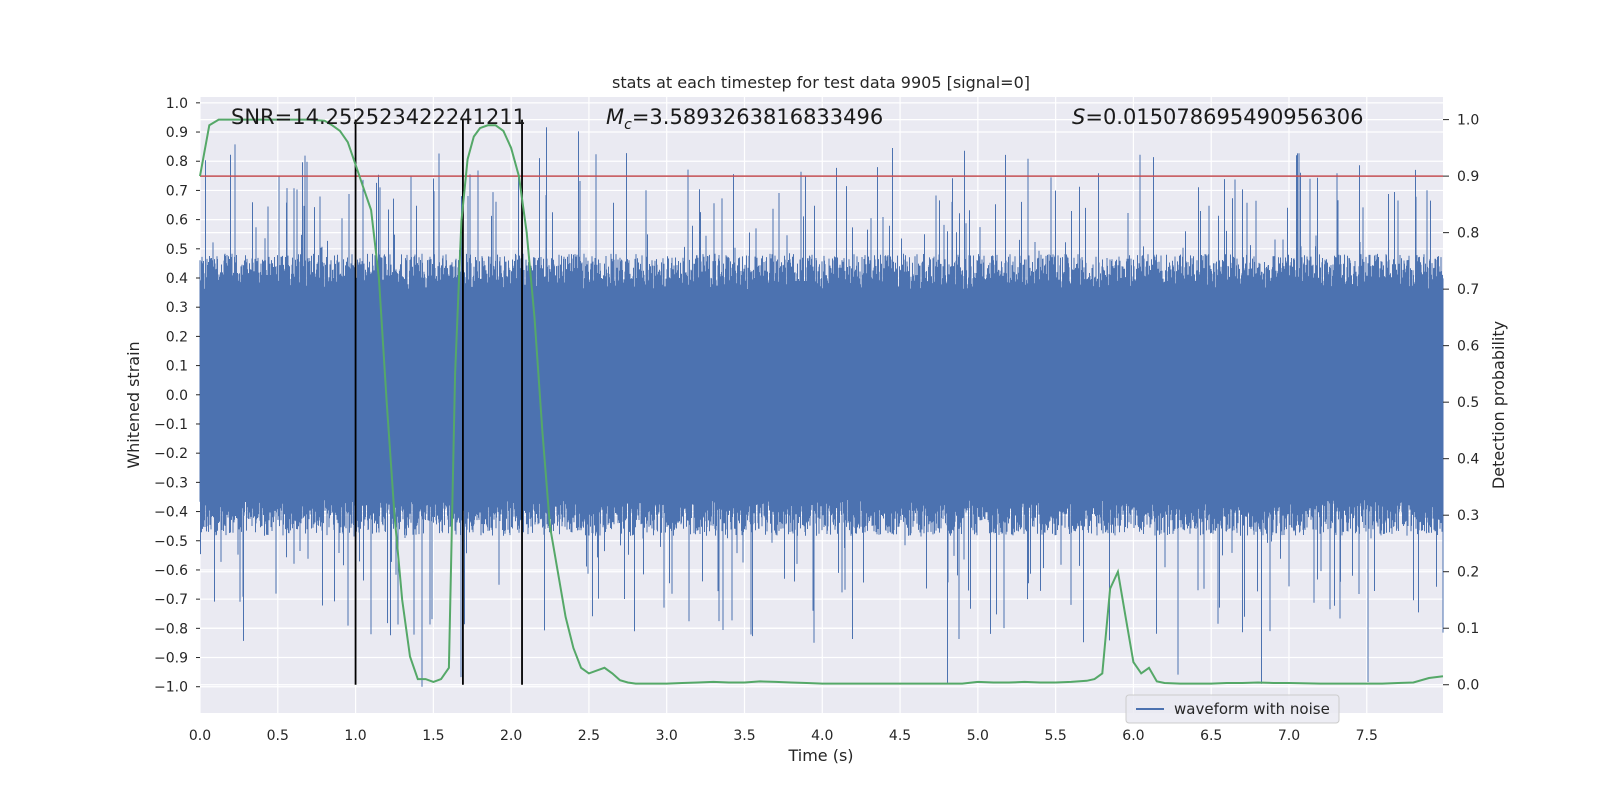  Describe the element at coordinates (1252, 709) in the screenshot. I see `legend-label: waveform with noise` at that location.